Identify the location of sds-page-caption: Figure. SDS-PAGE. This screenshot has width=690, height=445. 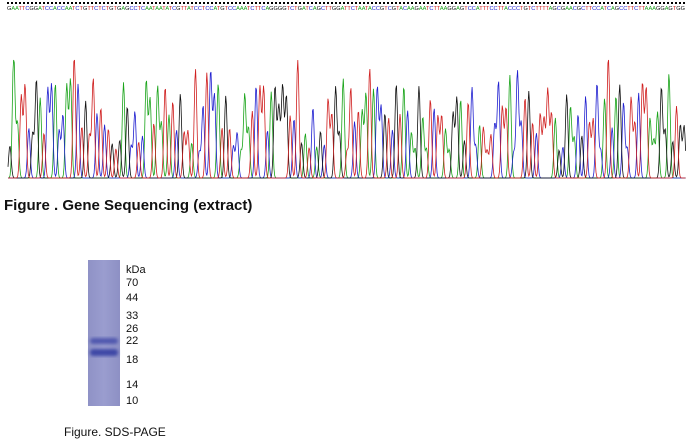
(115, 432).